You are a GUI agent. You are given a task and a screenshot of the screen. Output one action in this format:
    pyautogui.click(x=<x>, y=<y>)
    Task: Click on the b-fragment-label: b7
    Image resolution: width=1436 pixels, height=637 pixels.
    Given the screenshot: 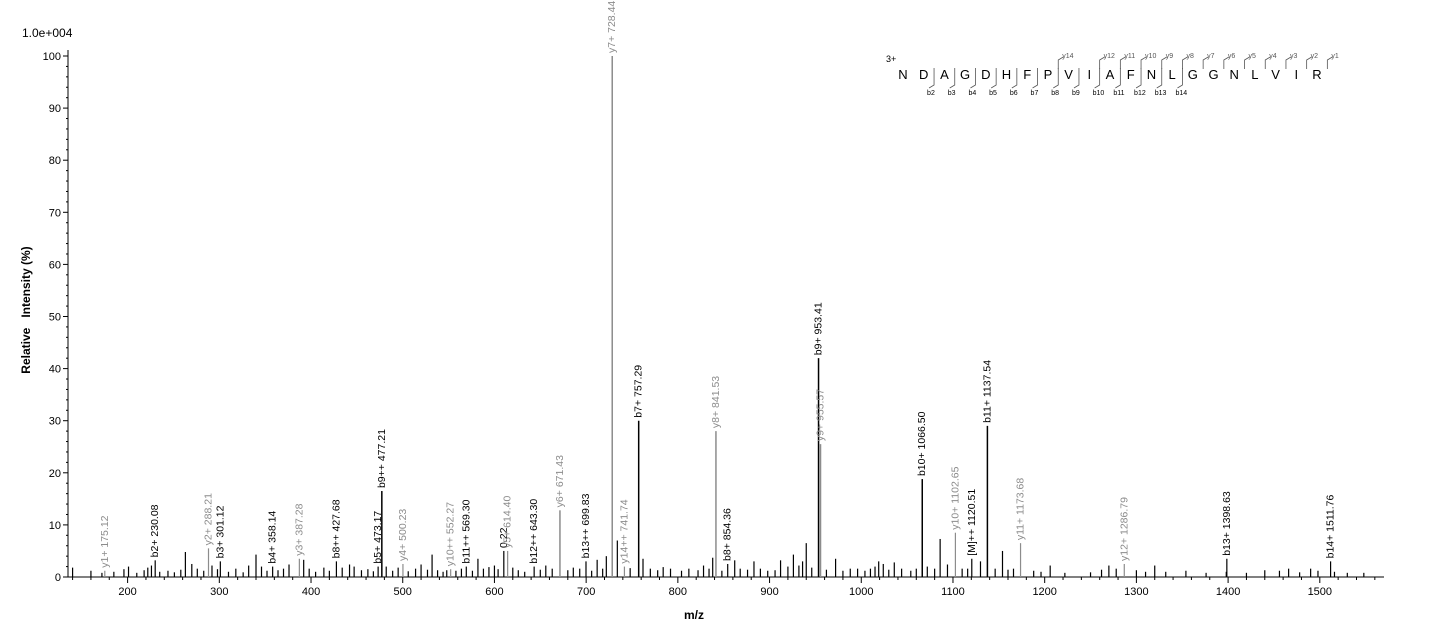 What is the action you would take?
    pyautogui.click(x=1035, y=93)
    